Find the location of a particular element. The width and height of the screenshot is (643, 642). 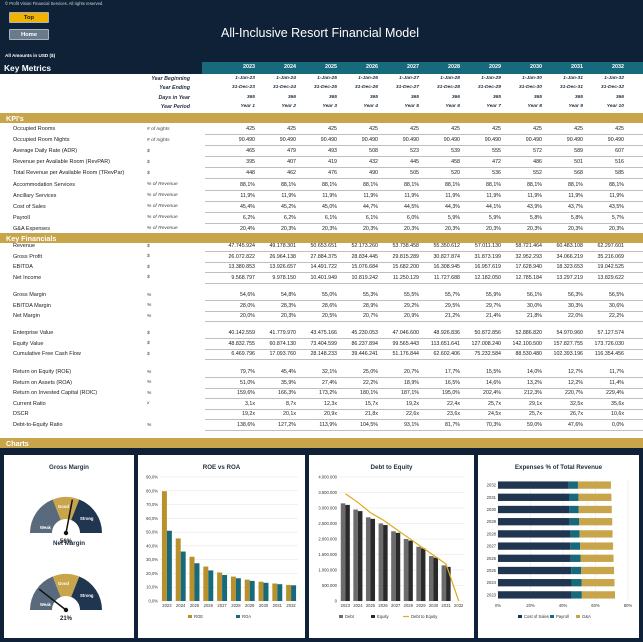

metric-label: Ancillary Services is located at coordinates (35, 195).